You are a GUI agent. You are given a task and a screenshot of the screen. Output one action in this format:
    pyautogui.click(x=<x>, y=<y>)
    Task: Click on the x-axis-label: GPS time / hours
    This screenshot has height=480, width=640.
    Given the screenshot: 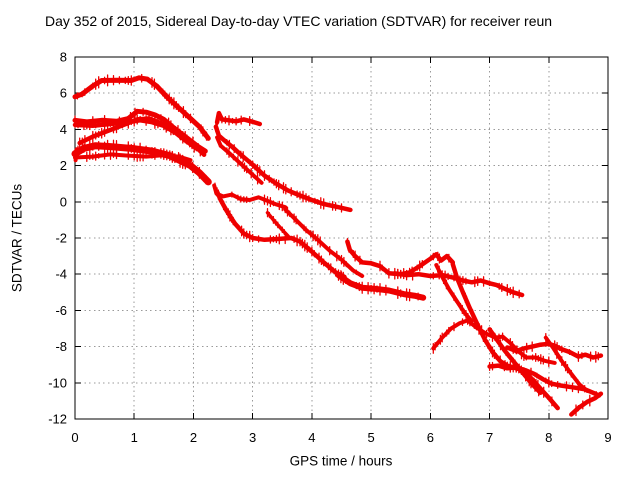 What is the action you would take?
    pyautogui.click(x=341, y=461)
    